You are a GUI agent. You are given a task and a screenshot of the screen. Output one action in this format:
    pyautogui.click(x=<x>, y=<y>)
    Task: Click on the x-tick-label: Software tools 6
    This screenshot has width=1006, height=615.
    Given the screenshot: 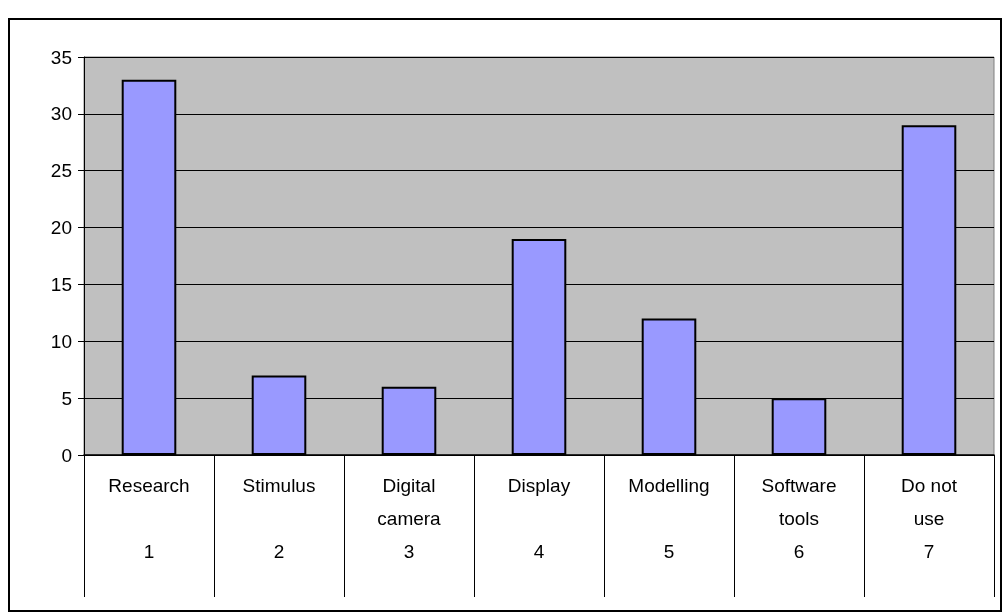 What is the action you would take?
    pyautogui.click(x=799, y=518)
    